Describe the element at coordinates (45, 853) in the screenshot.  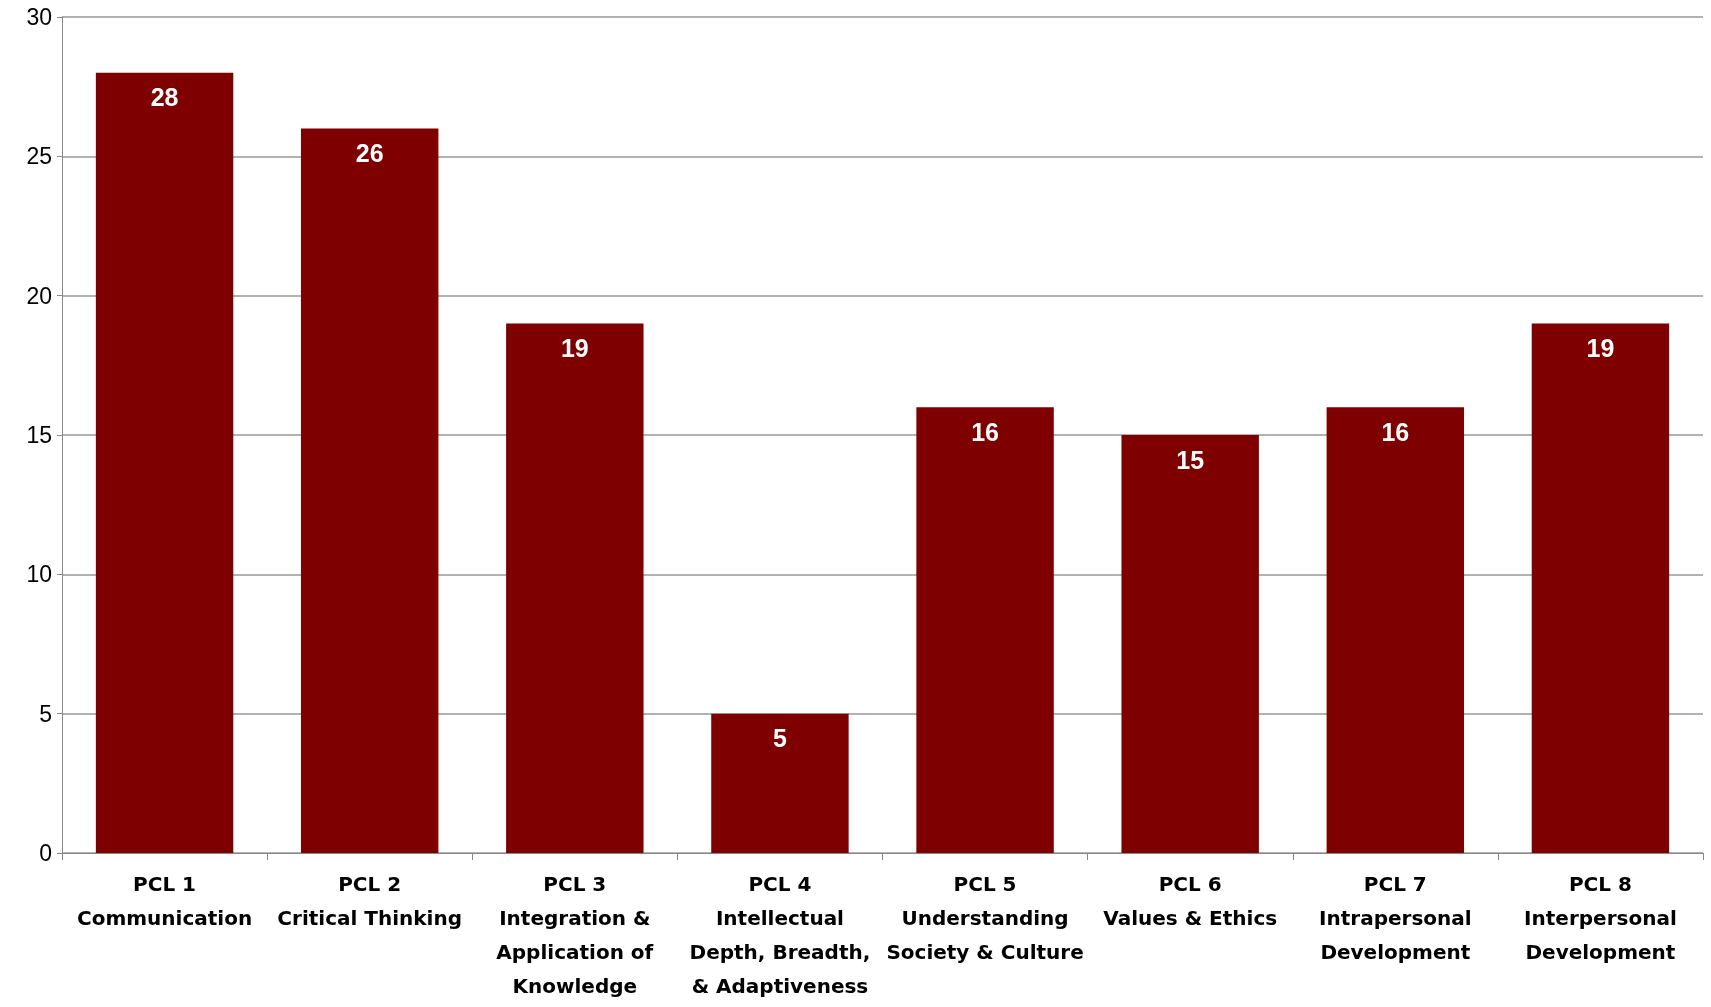
I see `y-tick-label: 0` at that location.